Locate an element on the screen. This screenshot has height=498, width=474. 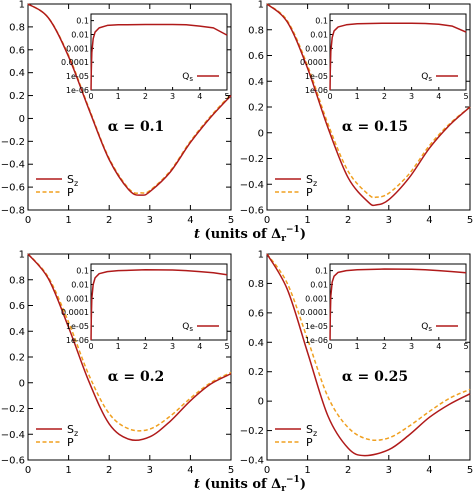
x-tick-label: 4 is located at coordinates (190, 220).